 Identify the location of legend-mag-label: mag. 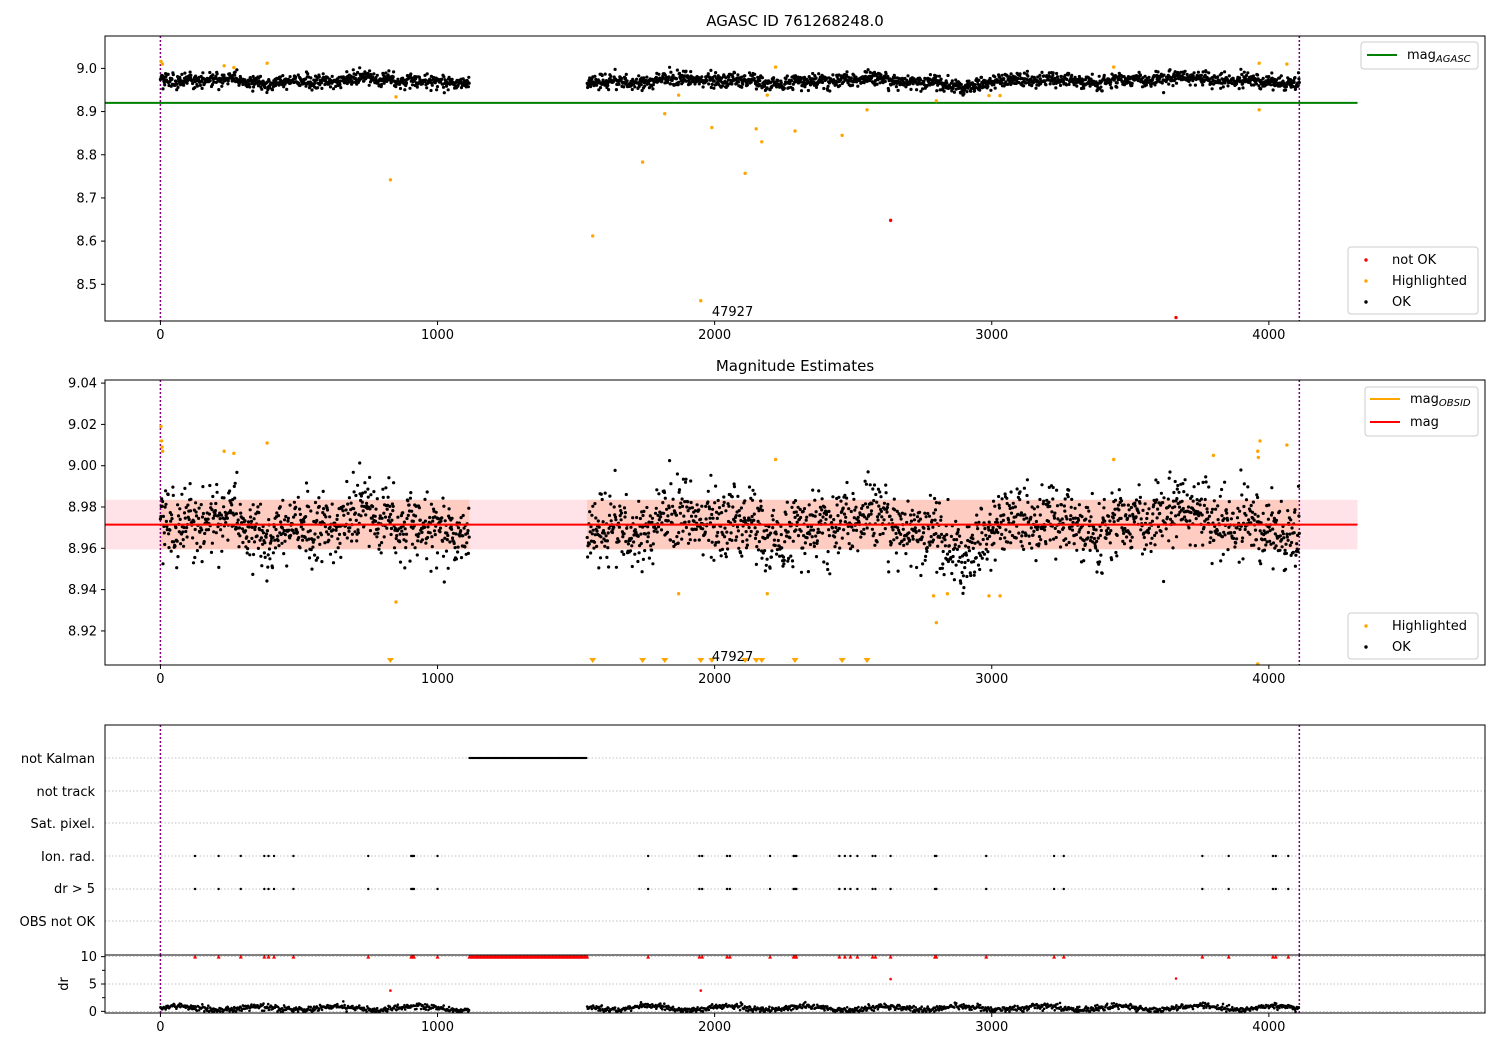
(1424, 422).